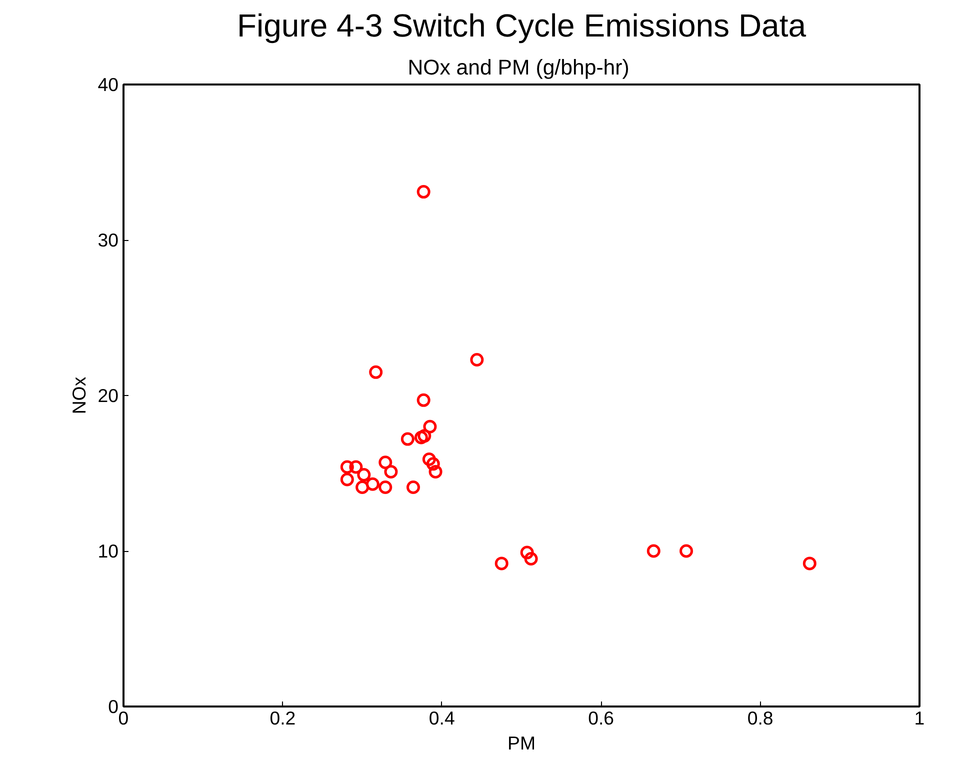  I want to click on y-tick-label: 10, so click(108, 551).